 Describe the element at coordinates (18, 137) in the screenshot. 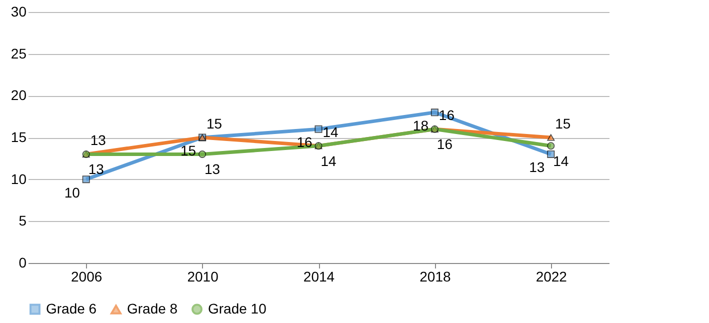

I see `y-tick-label: 15` at that location.